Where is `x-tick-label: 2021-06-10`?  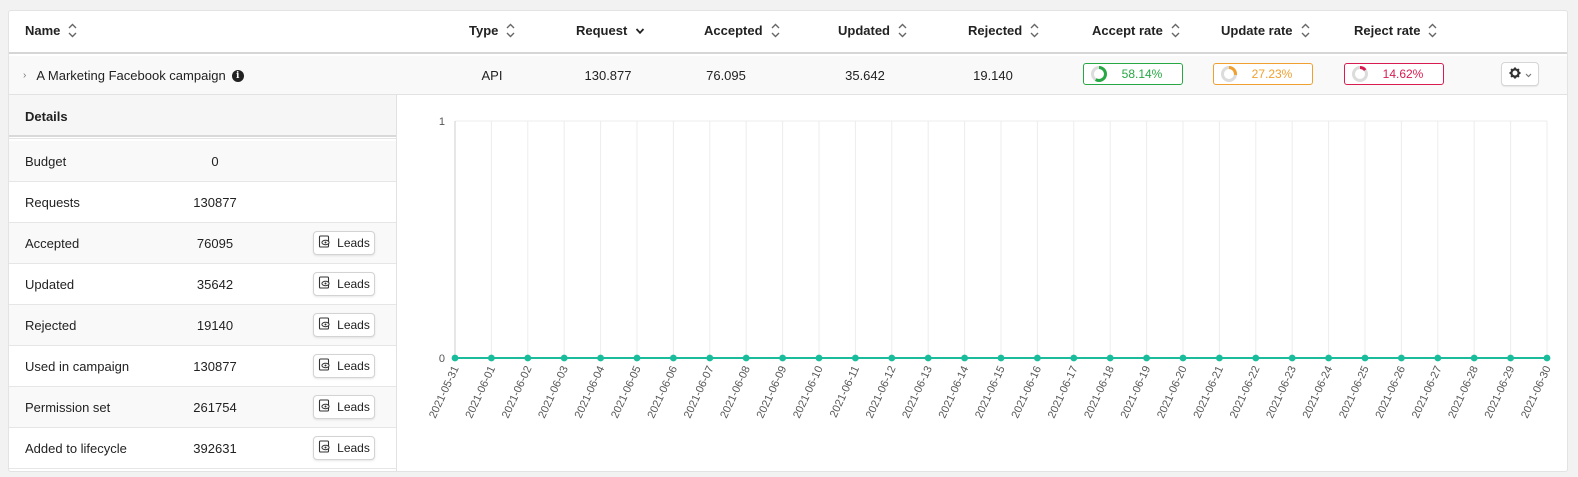 x-tick-label: 2021-06-10 is located at coordinates (808, 392).